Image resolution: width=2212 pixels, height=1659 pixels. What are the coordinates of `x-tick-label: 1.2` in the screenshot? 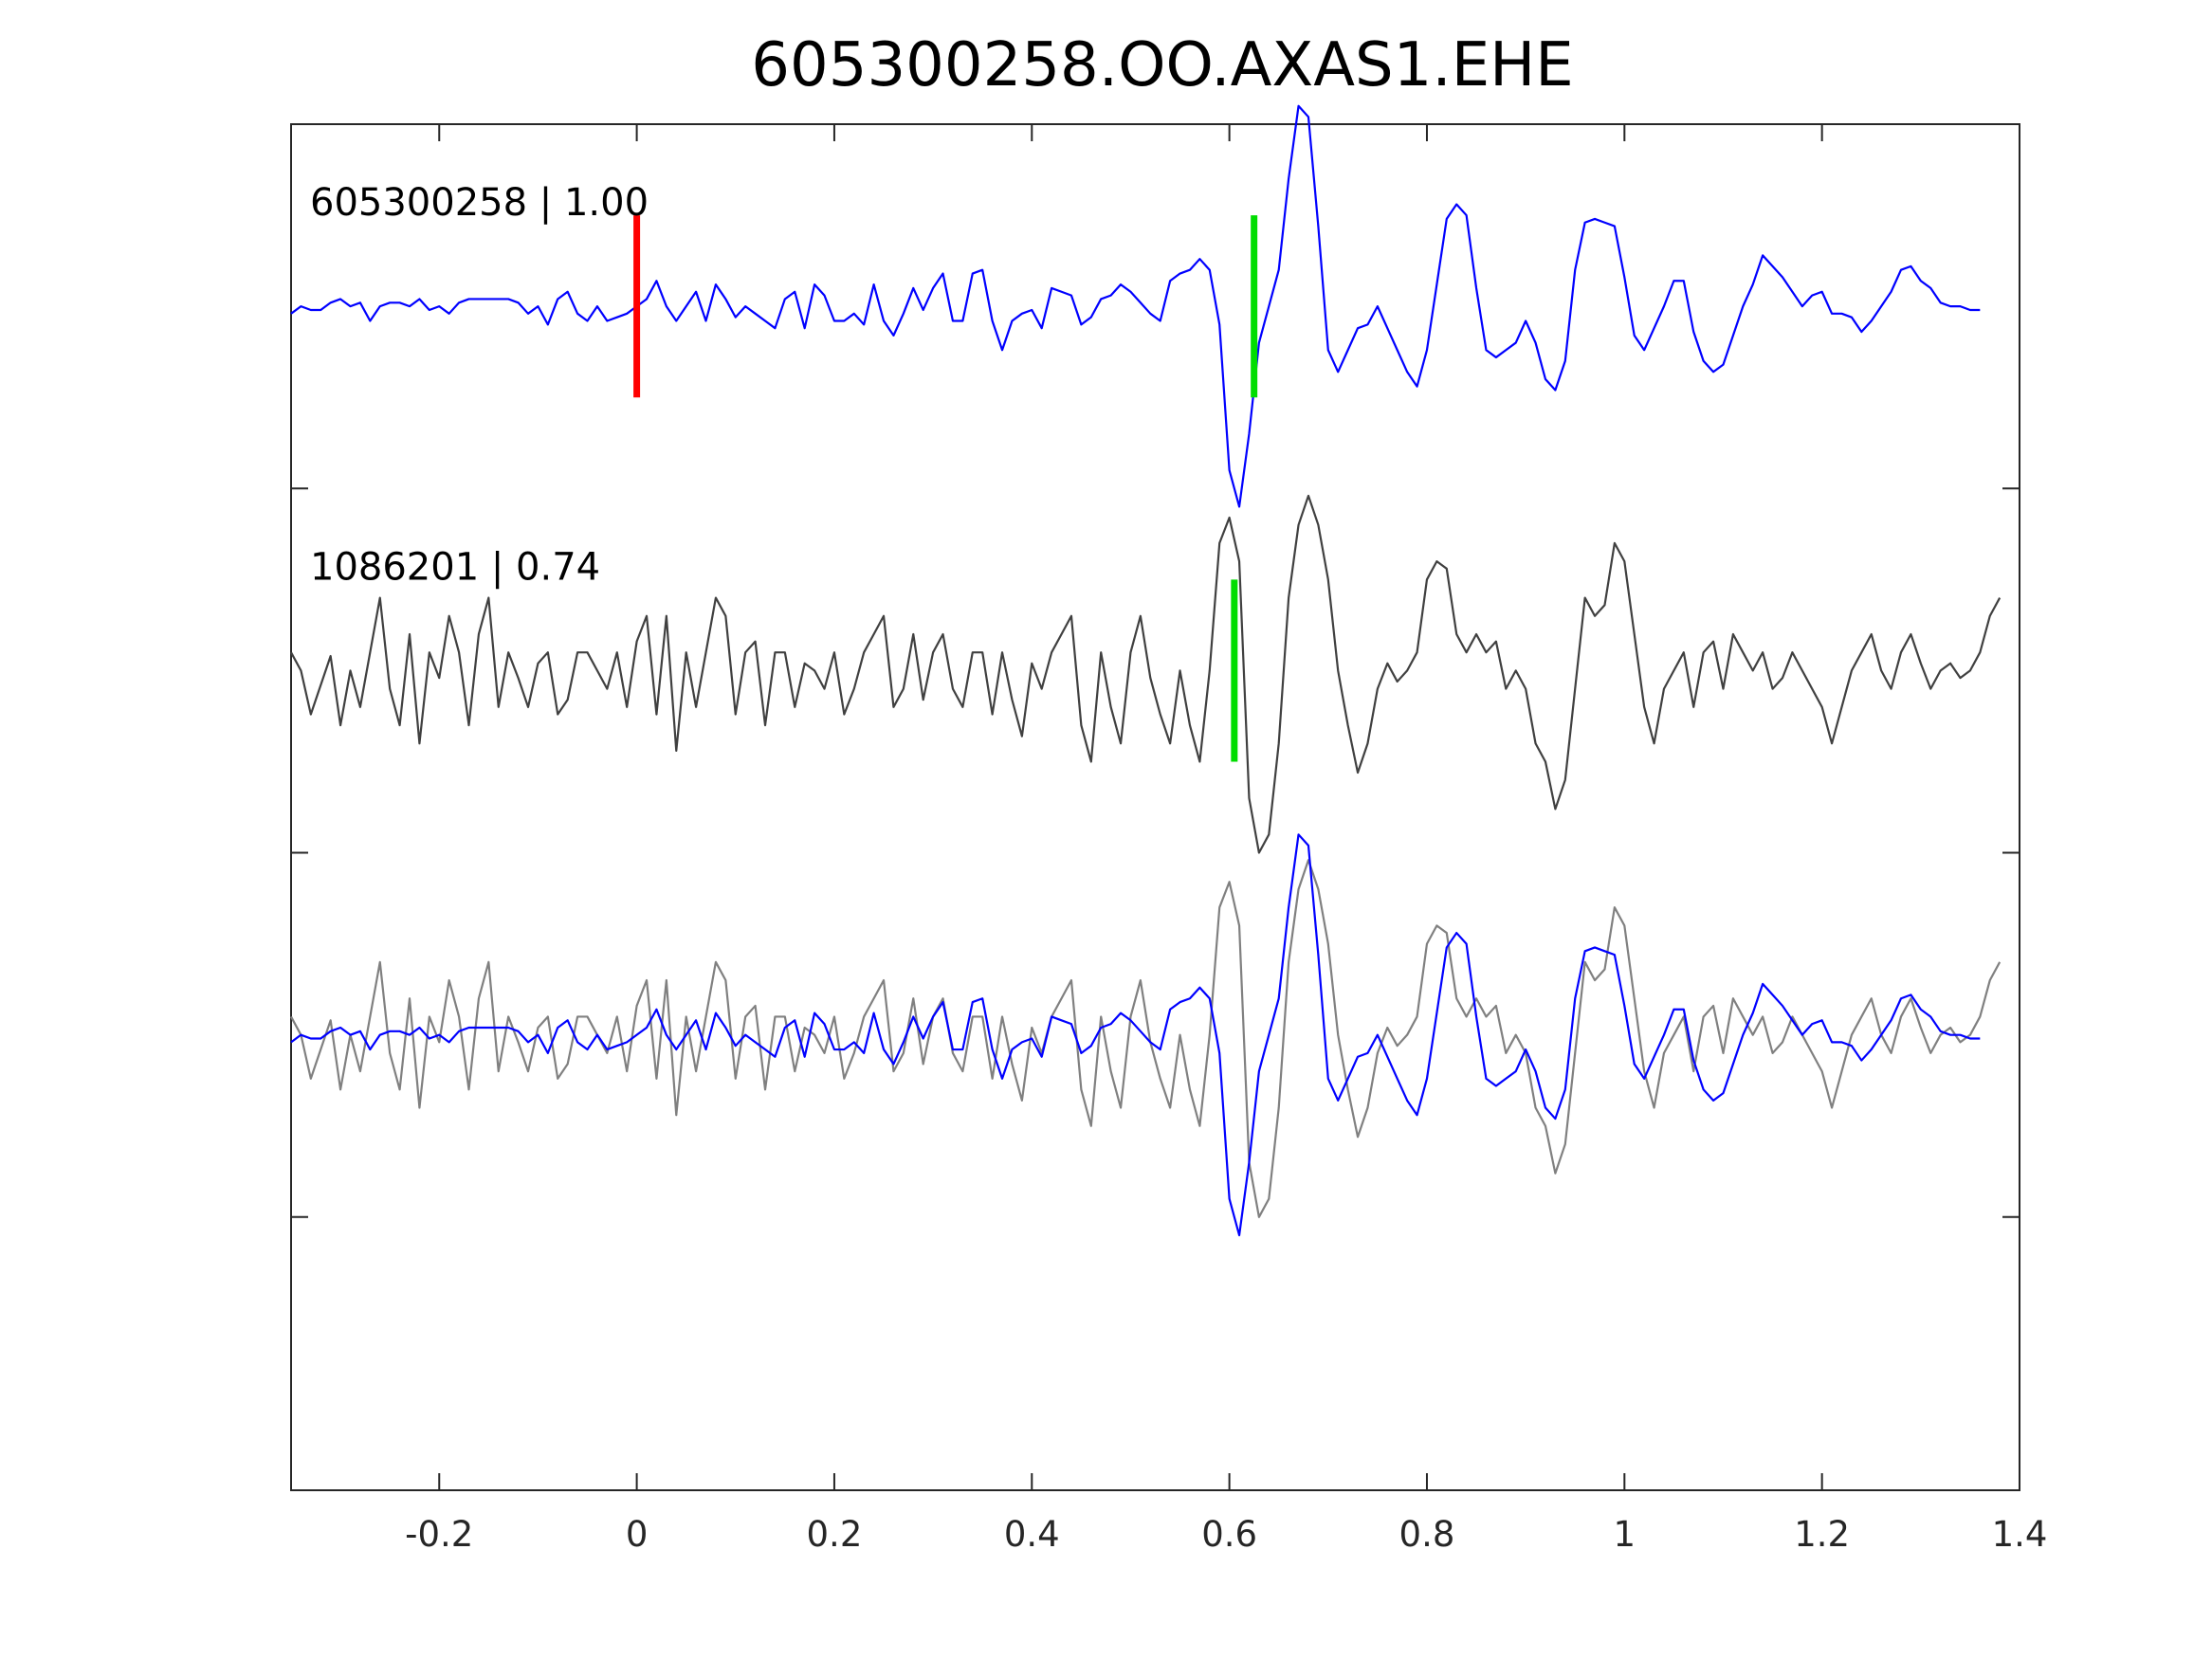 It's located at (1822, 1534).